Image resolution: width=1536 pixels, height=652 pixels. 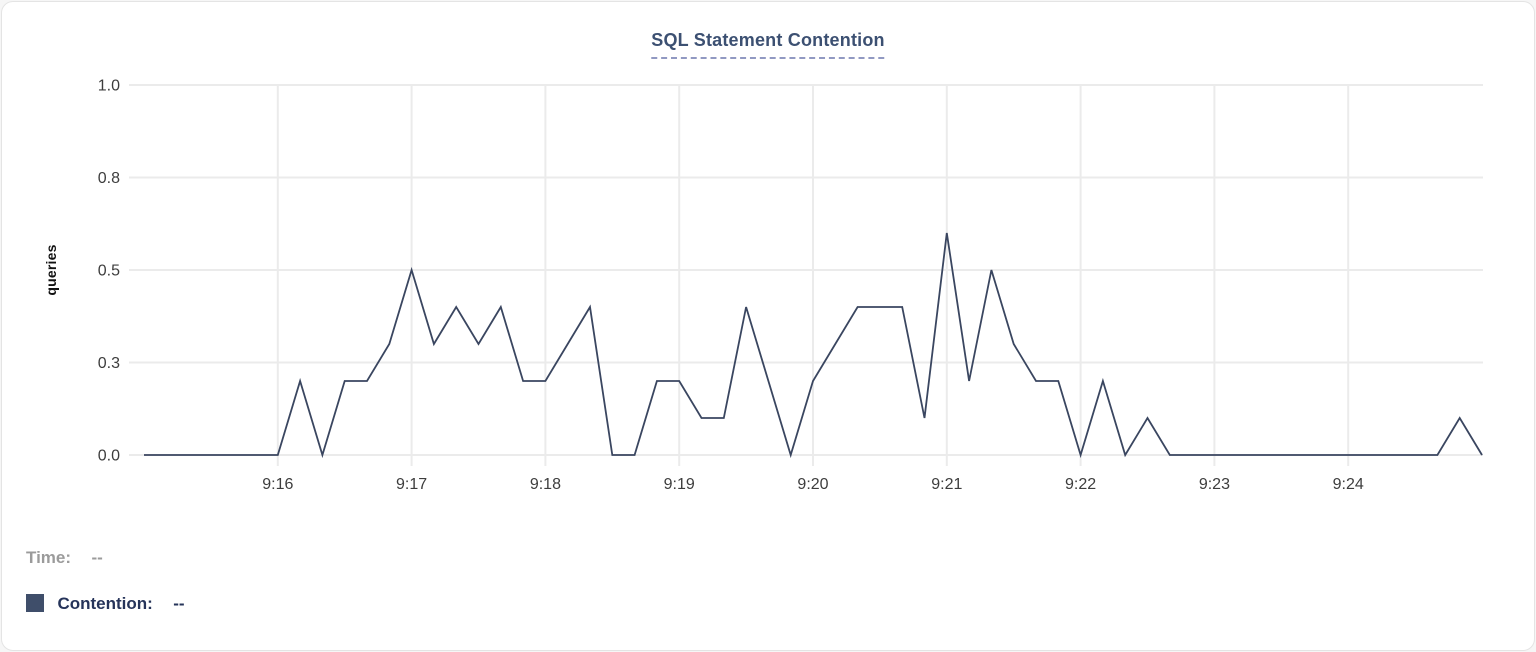 I want to click on y-tick-label: 0.5, so click(x=109, y=271).